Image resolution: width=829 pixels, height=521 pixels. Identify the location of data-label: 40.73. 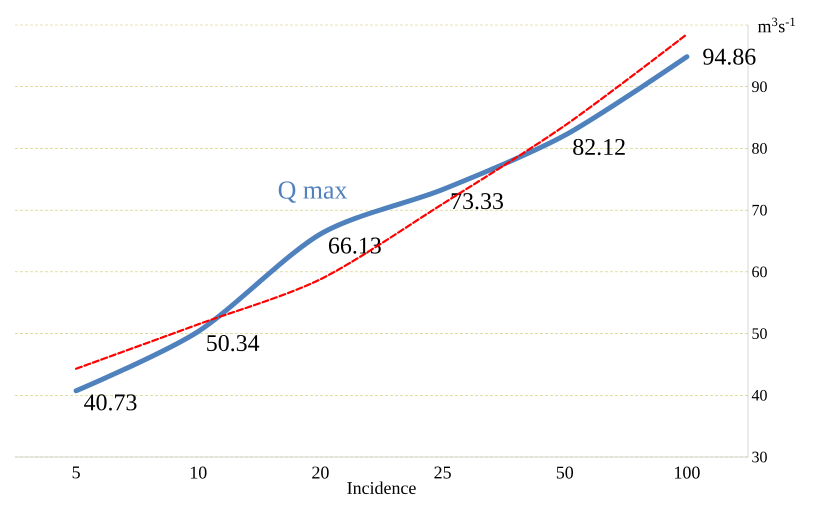
(110, 402).